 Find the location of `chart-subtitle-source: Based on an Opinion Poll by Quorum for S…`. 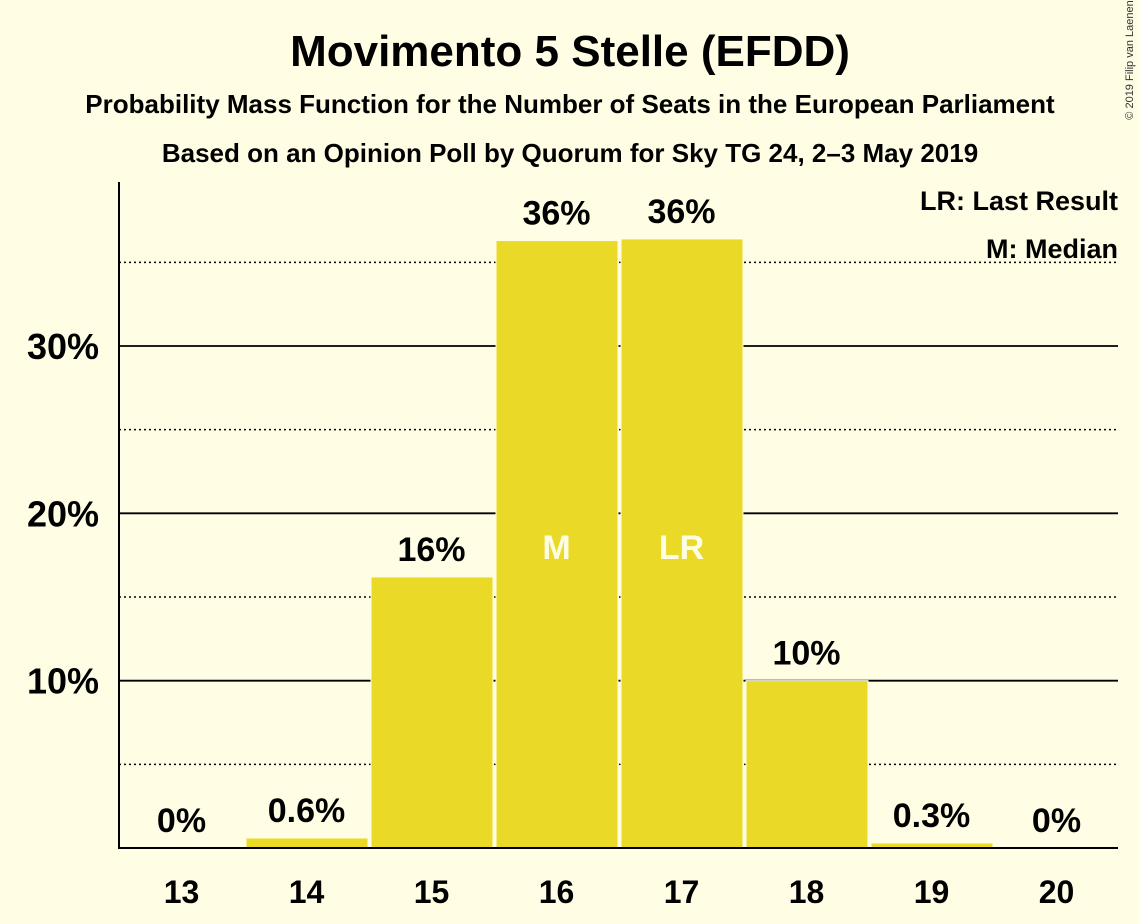

chart-subtitle-source: Based on an Opinion Poll by Quorum for S… is located at coordinates (570, 153).